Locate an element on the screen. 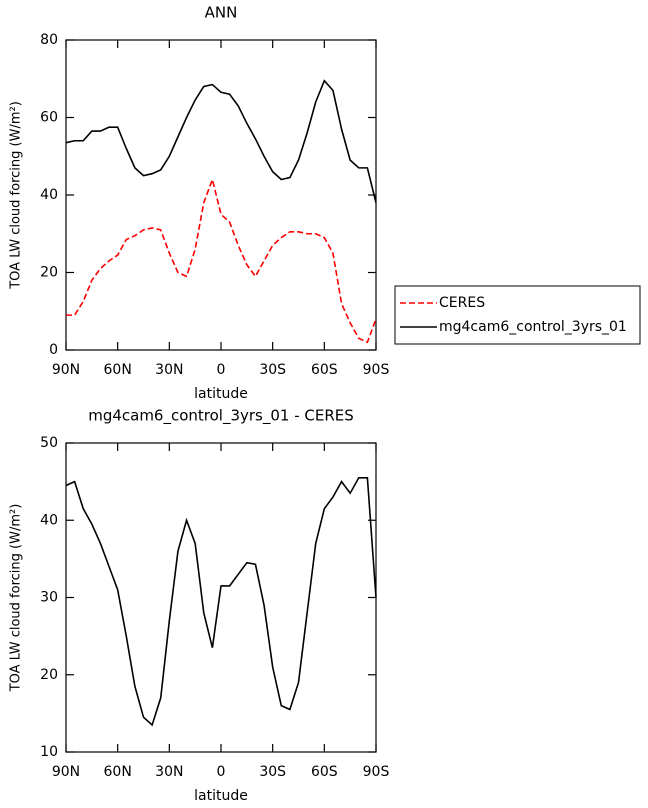  y-tick-label: 30 is located at coordinates (49, 598).